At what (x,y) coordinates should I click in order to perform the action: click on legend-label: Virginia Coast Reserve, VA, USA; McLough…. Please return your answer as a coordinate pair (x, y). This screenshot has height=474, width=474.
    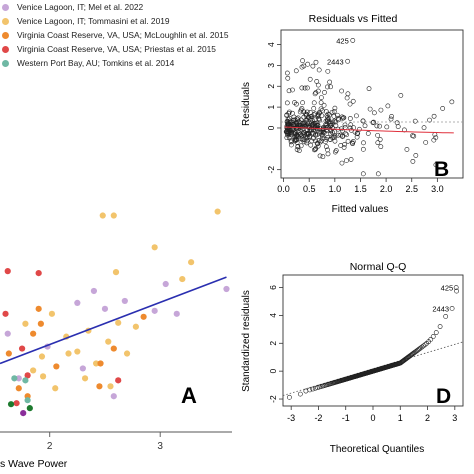
    Looking at the image, I should click on (123, 35).